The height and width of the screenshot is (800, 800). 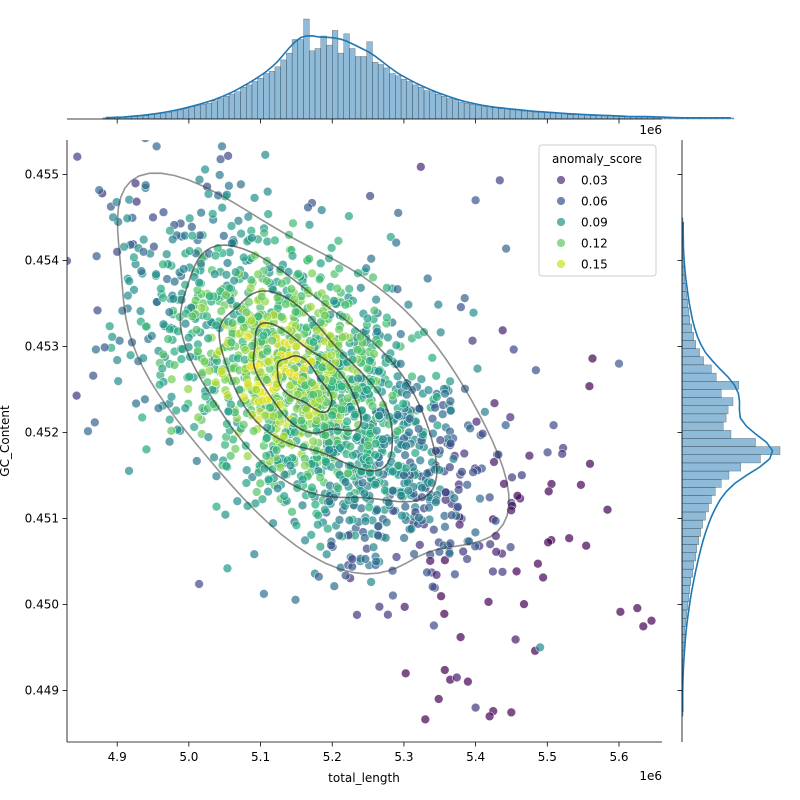 I want to click on x-offset-label-bottom: 1e6, so click(x=650, y=776).